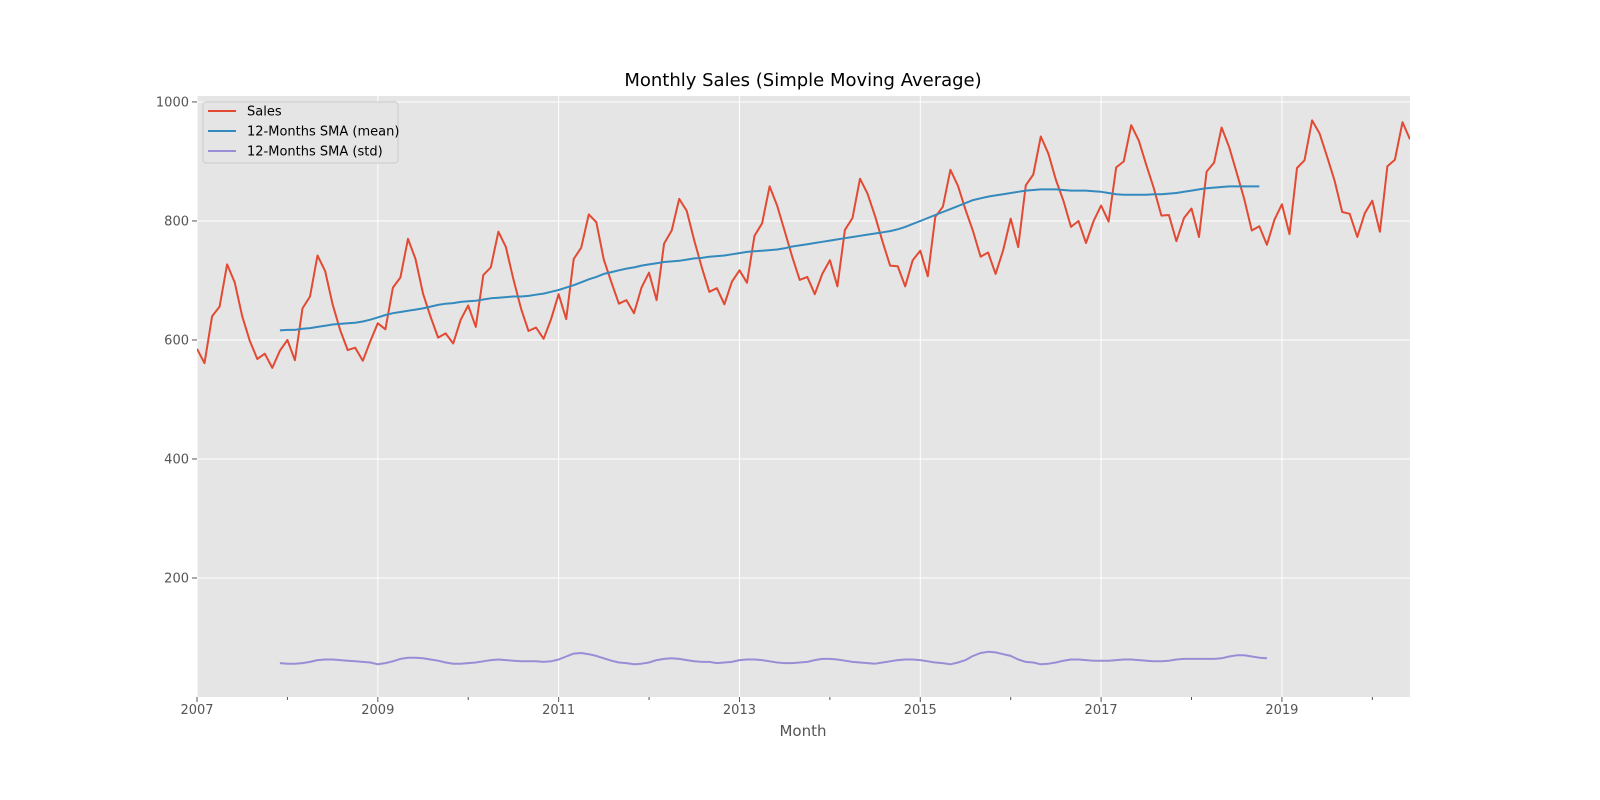 Image resolution: width=1600 pixels, height=800 pixels. Describe the element at coordinates (1281, 710) in the screenshot. I see `x-tick-label: 2019` at that location.